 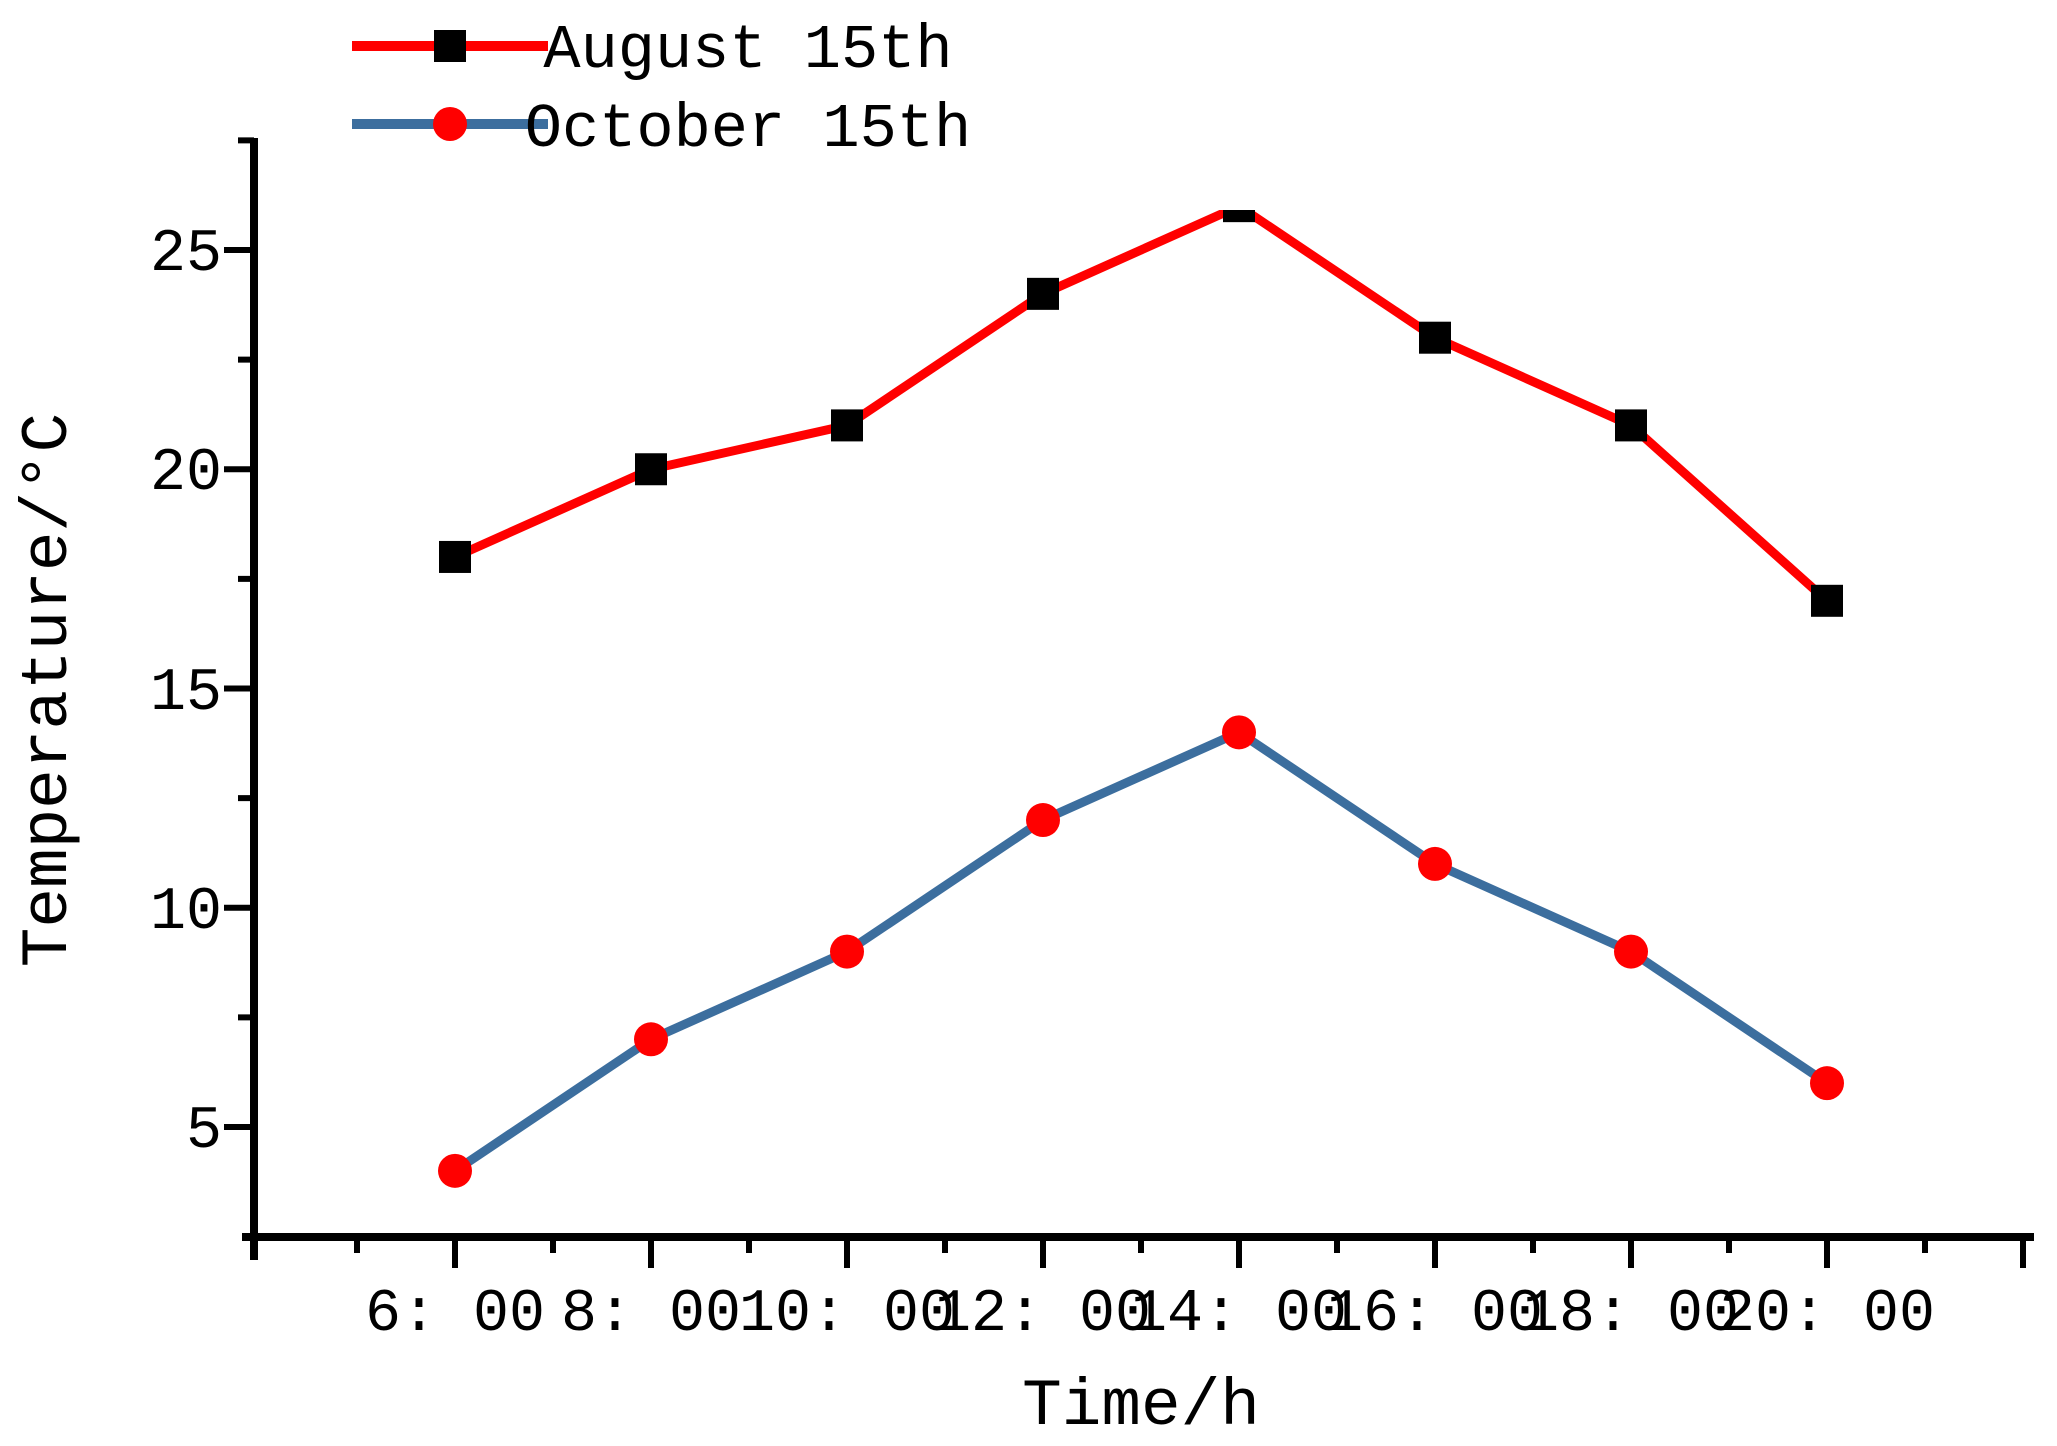 What do you see at coordinates (747, 50) in the screenshot?
I see `legend-label-august: August 15th` at bounding box center [747, 50].